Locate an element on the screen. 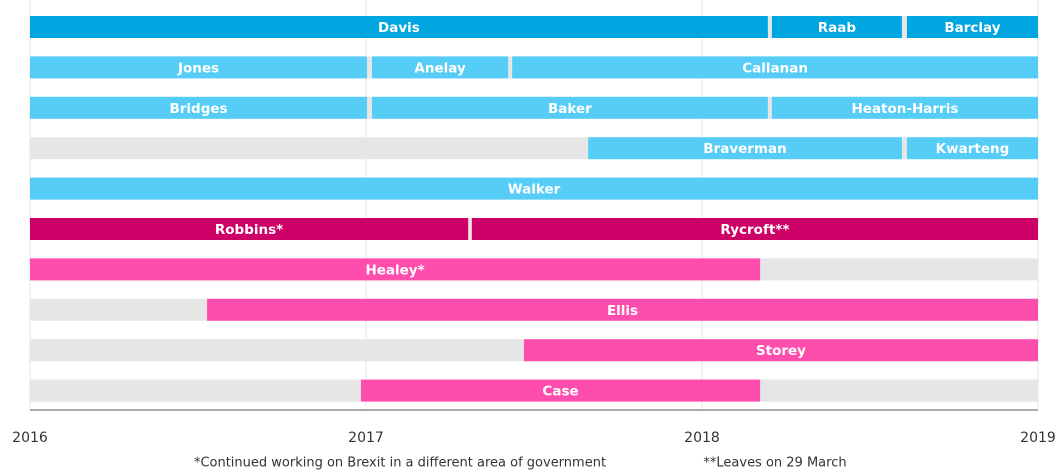 Image resolution: width=1064 pixels, height=473 pixels. x-tick-label: 2016 is located at coordinates (30, 438).